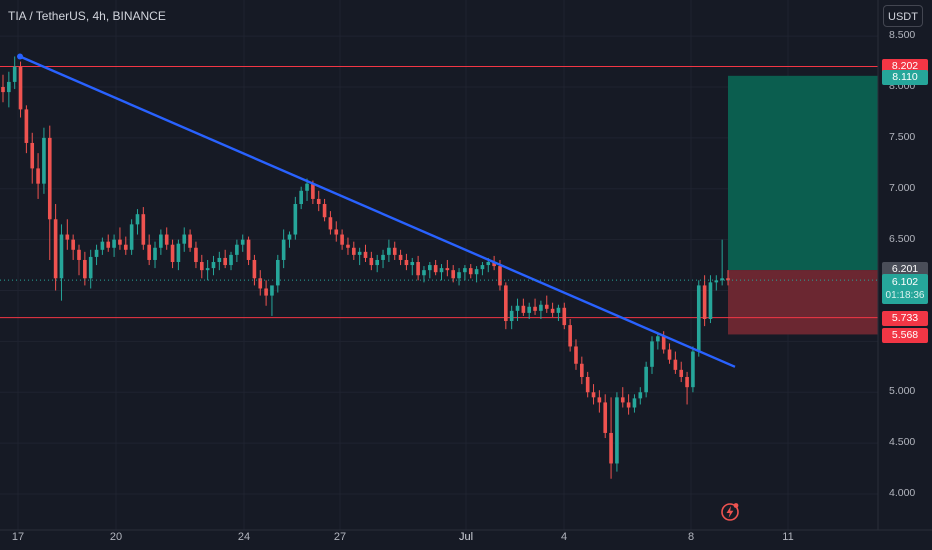  I want to click on countdown-value: 01:18:36, so click(905, 296).